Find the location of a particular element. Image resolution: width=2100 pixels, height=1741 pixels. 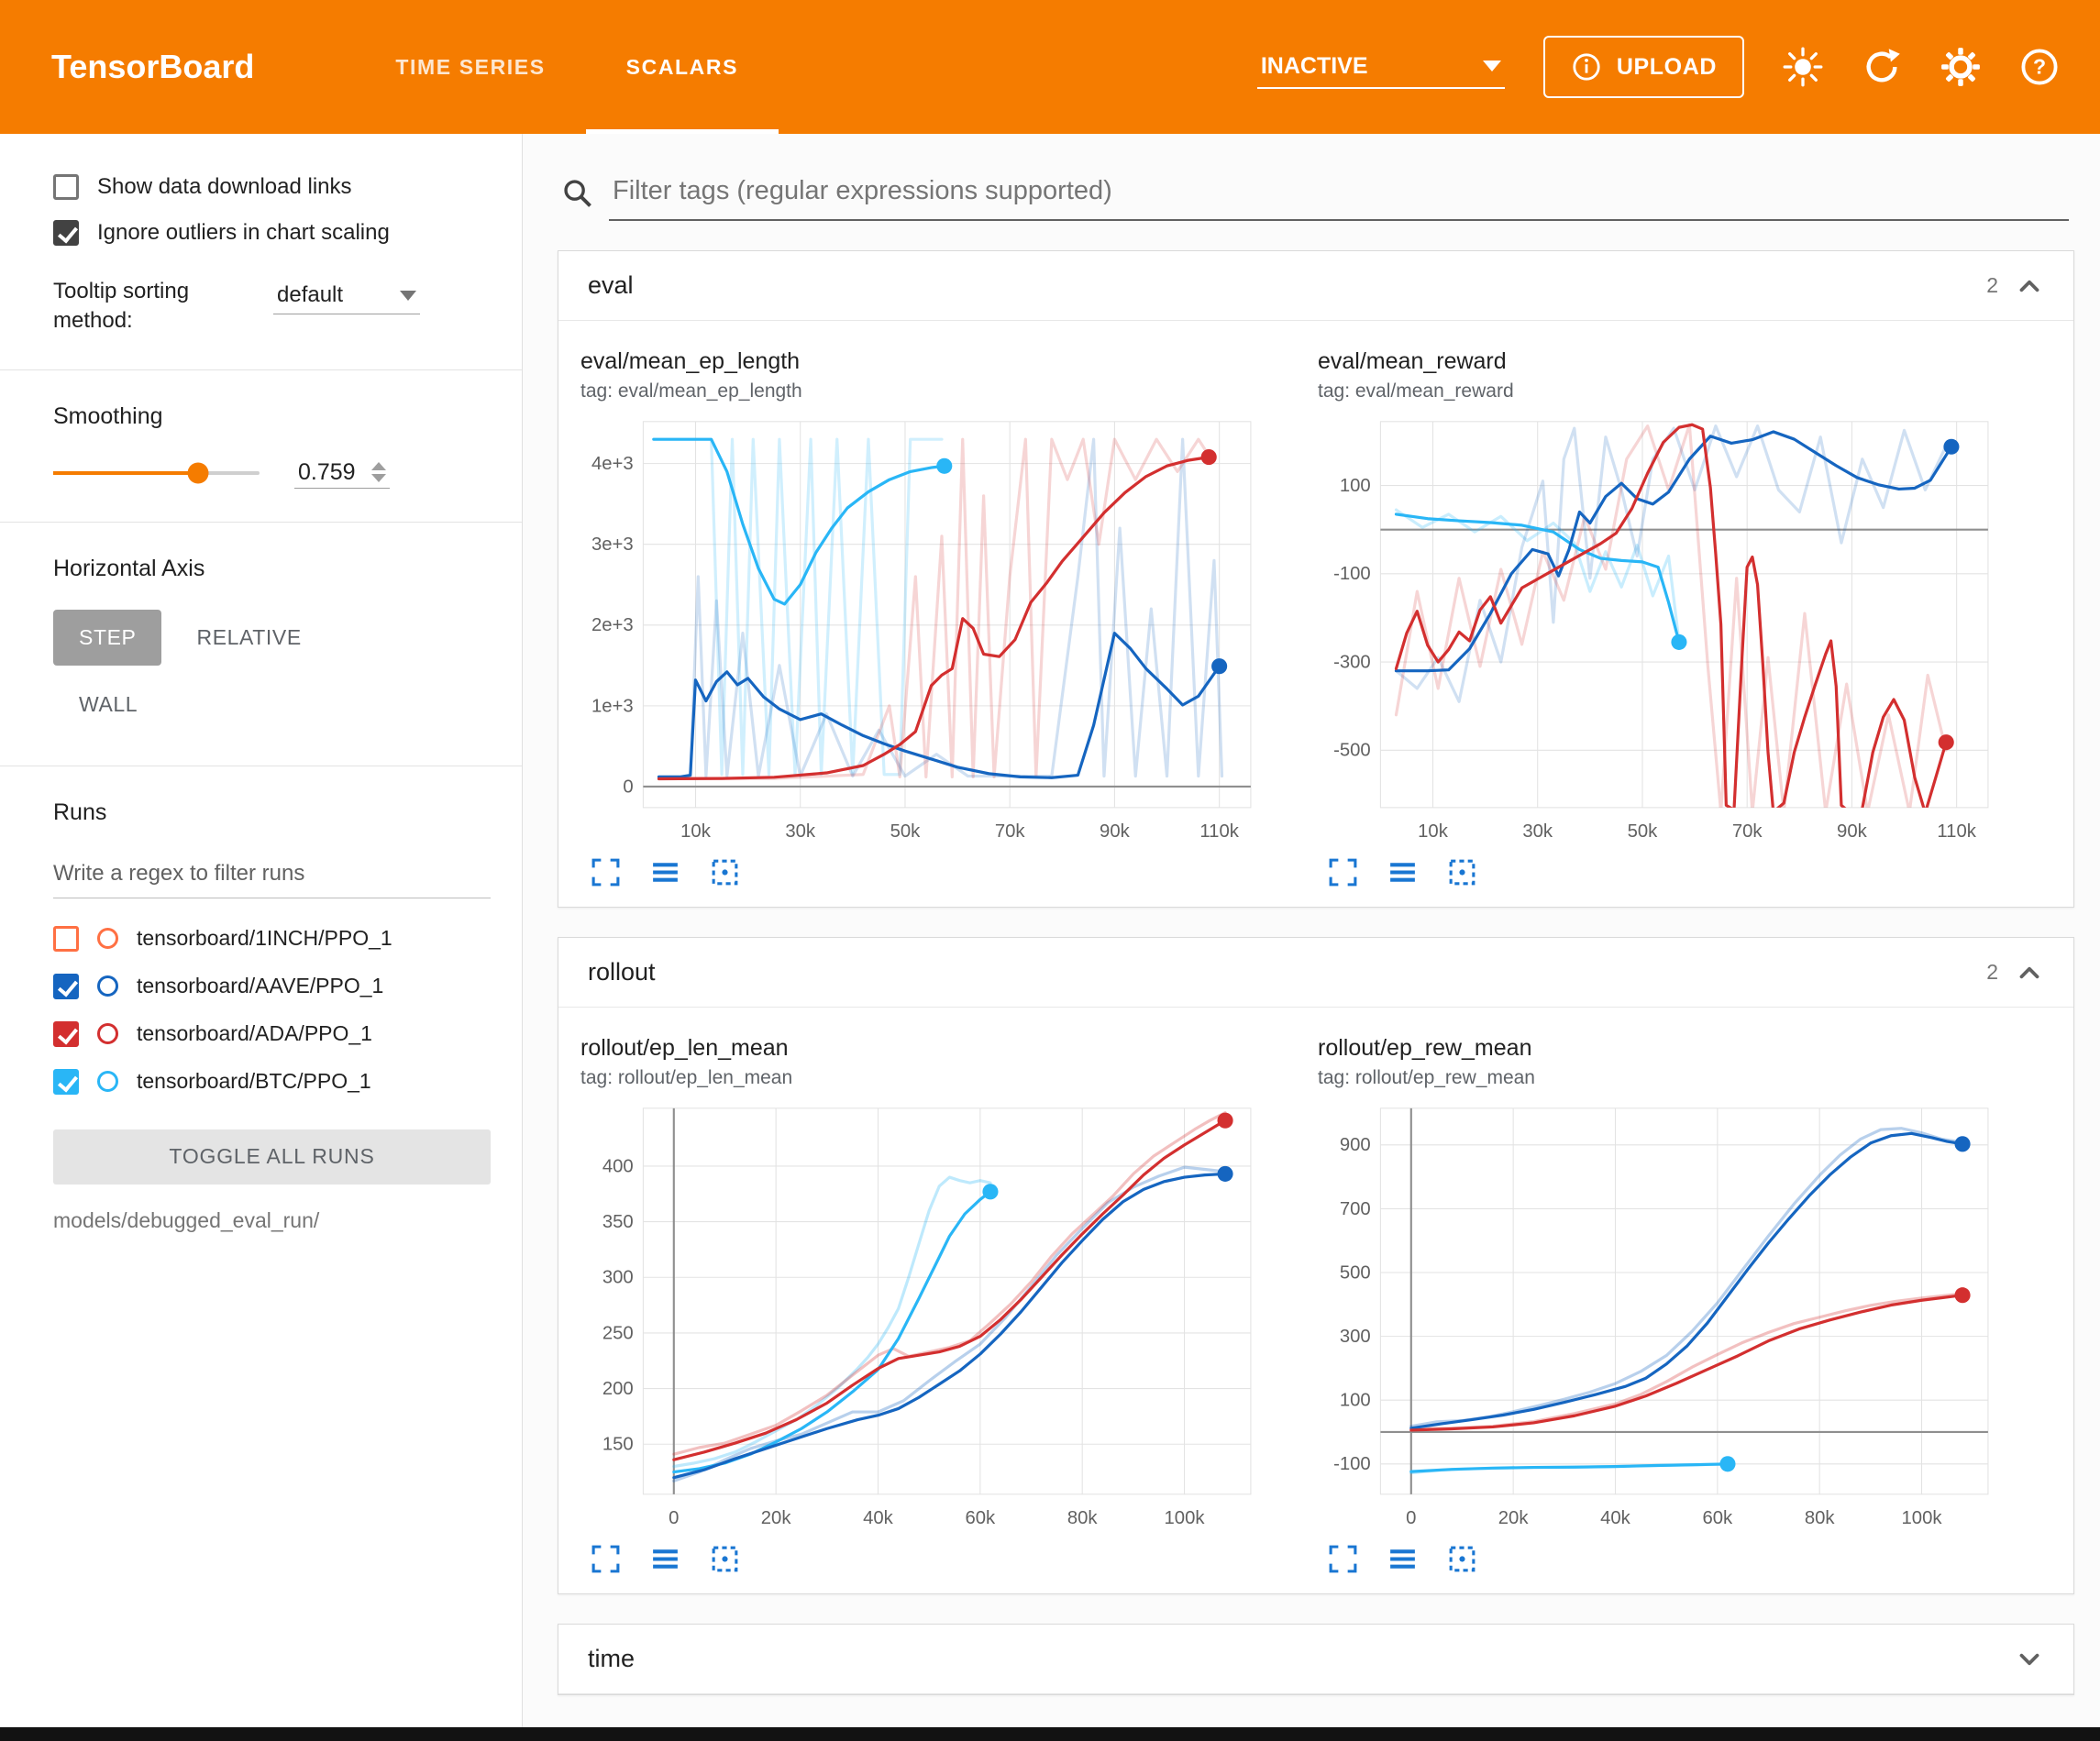

section-eval-header: eval 2 is located at coordinates (1315, 286).